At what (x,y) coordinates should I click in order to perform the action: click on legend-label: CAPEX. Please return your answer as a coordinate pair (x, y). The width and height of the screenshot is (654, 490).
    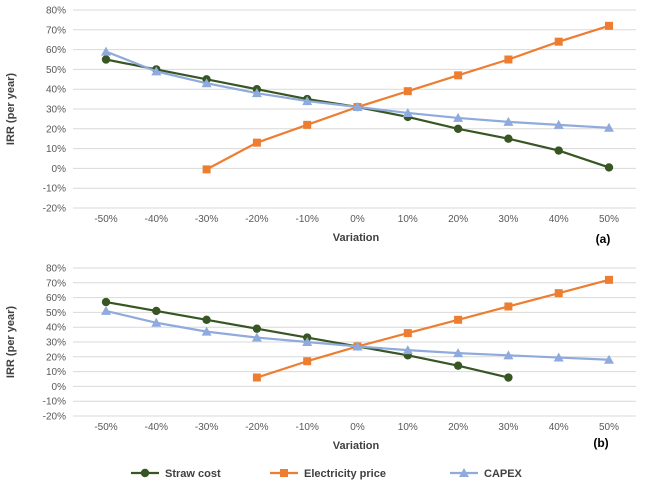
    Looking at the image, I should click on (503, 474).